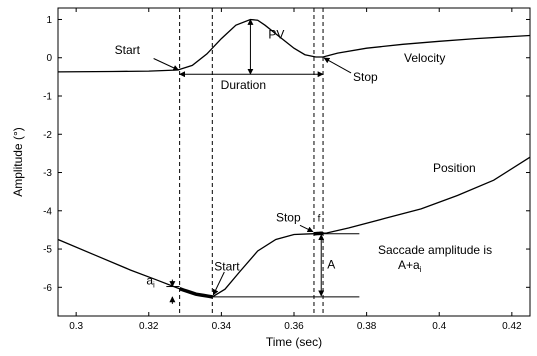 The height and width of the screenshot is (356, 537). Describe the element at coordinates (337, 65) in the screenshot. I see `stop-top-arrow` at that location.